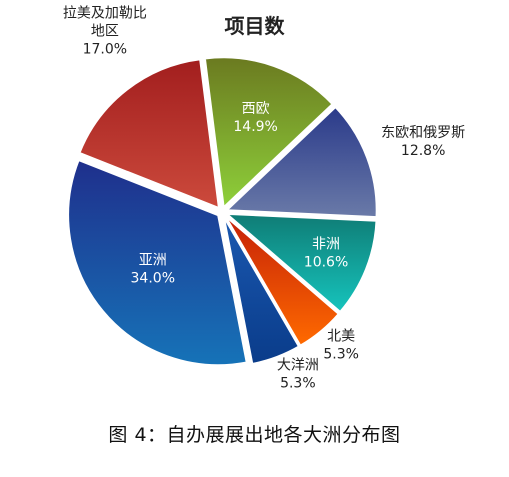  What do you see at coordinates (105, 49) in the screenshot?
I see `slice-value-label: 17.0%` at bounding box center [105, 49].